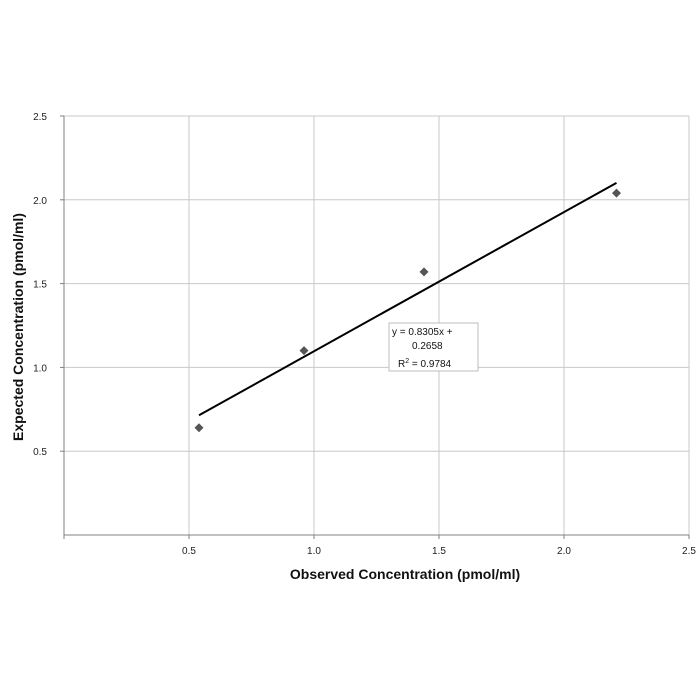  What do you see at coordinates (40, 285) in the screenshot?
I see `y-tick-label: 1.5` at bounding box center [40, 285].